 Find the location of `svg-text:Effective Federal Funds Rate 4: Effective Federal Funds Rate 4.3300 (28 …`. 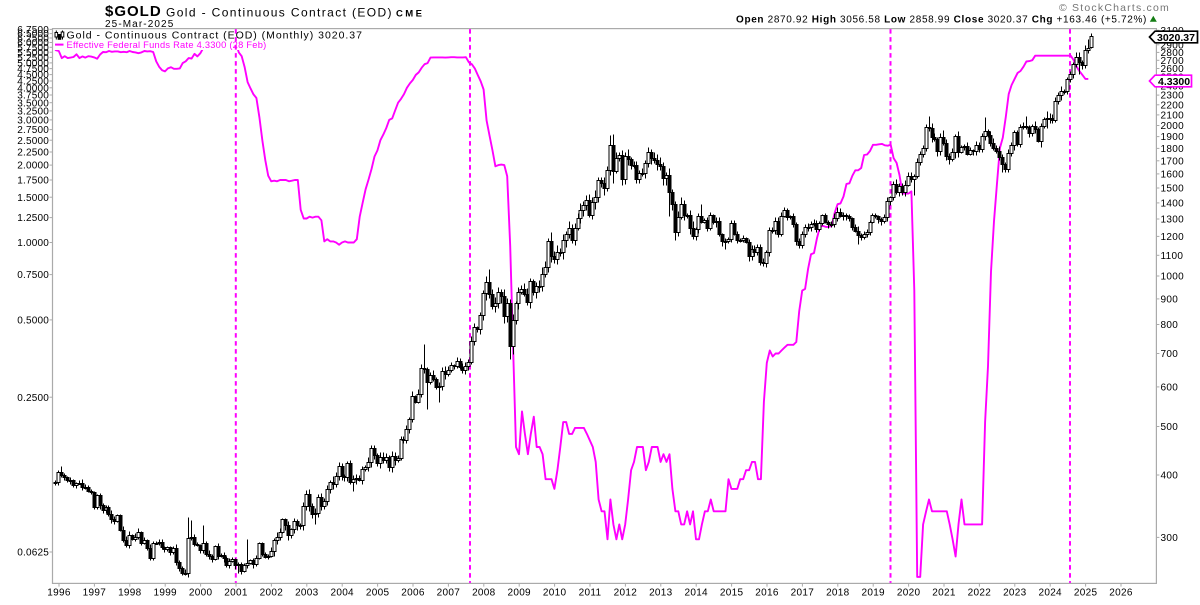

svg-text:Effective Federal Funds Rate 4: Effective Federal Funds Rate 4.3300 (28 … is located at coordinates (167, 45).